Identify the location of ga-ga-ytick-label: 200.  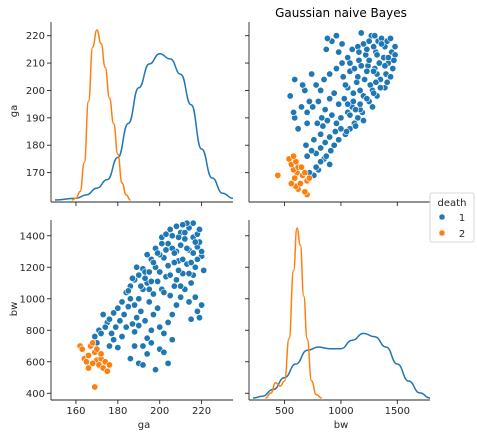
(35, 91).